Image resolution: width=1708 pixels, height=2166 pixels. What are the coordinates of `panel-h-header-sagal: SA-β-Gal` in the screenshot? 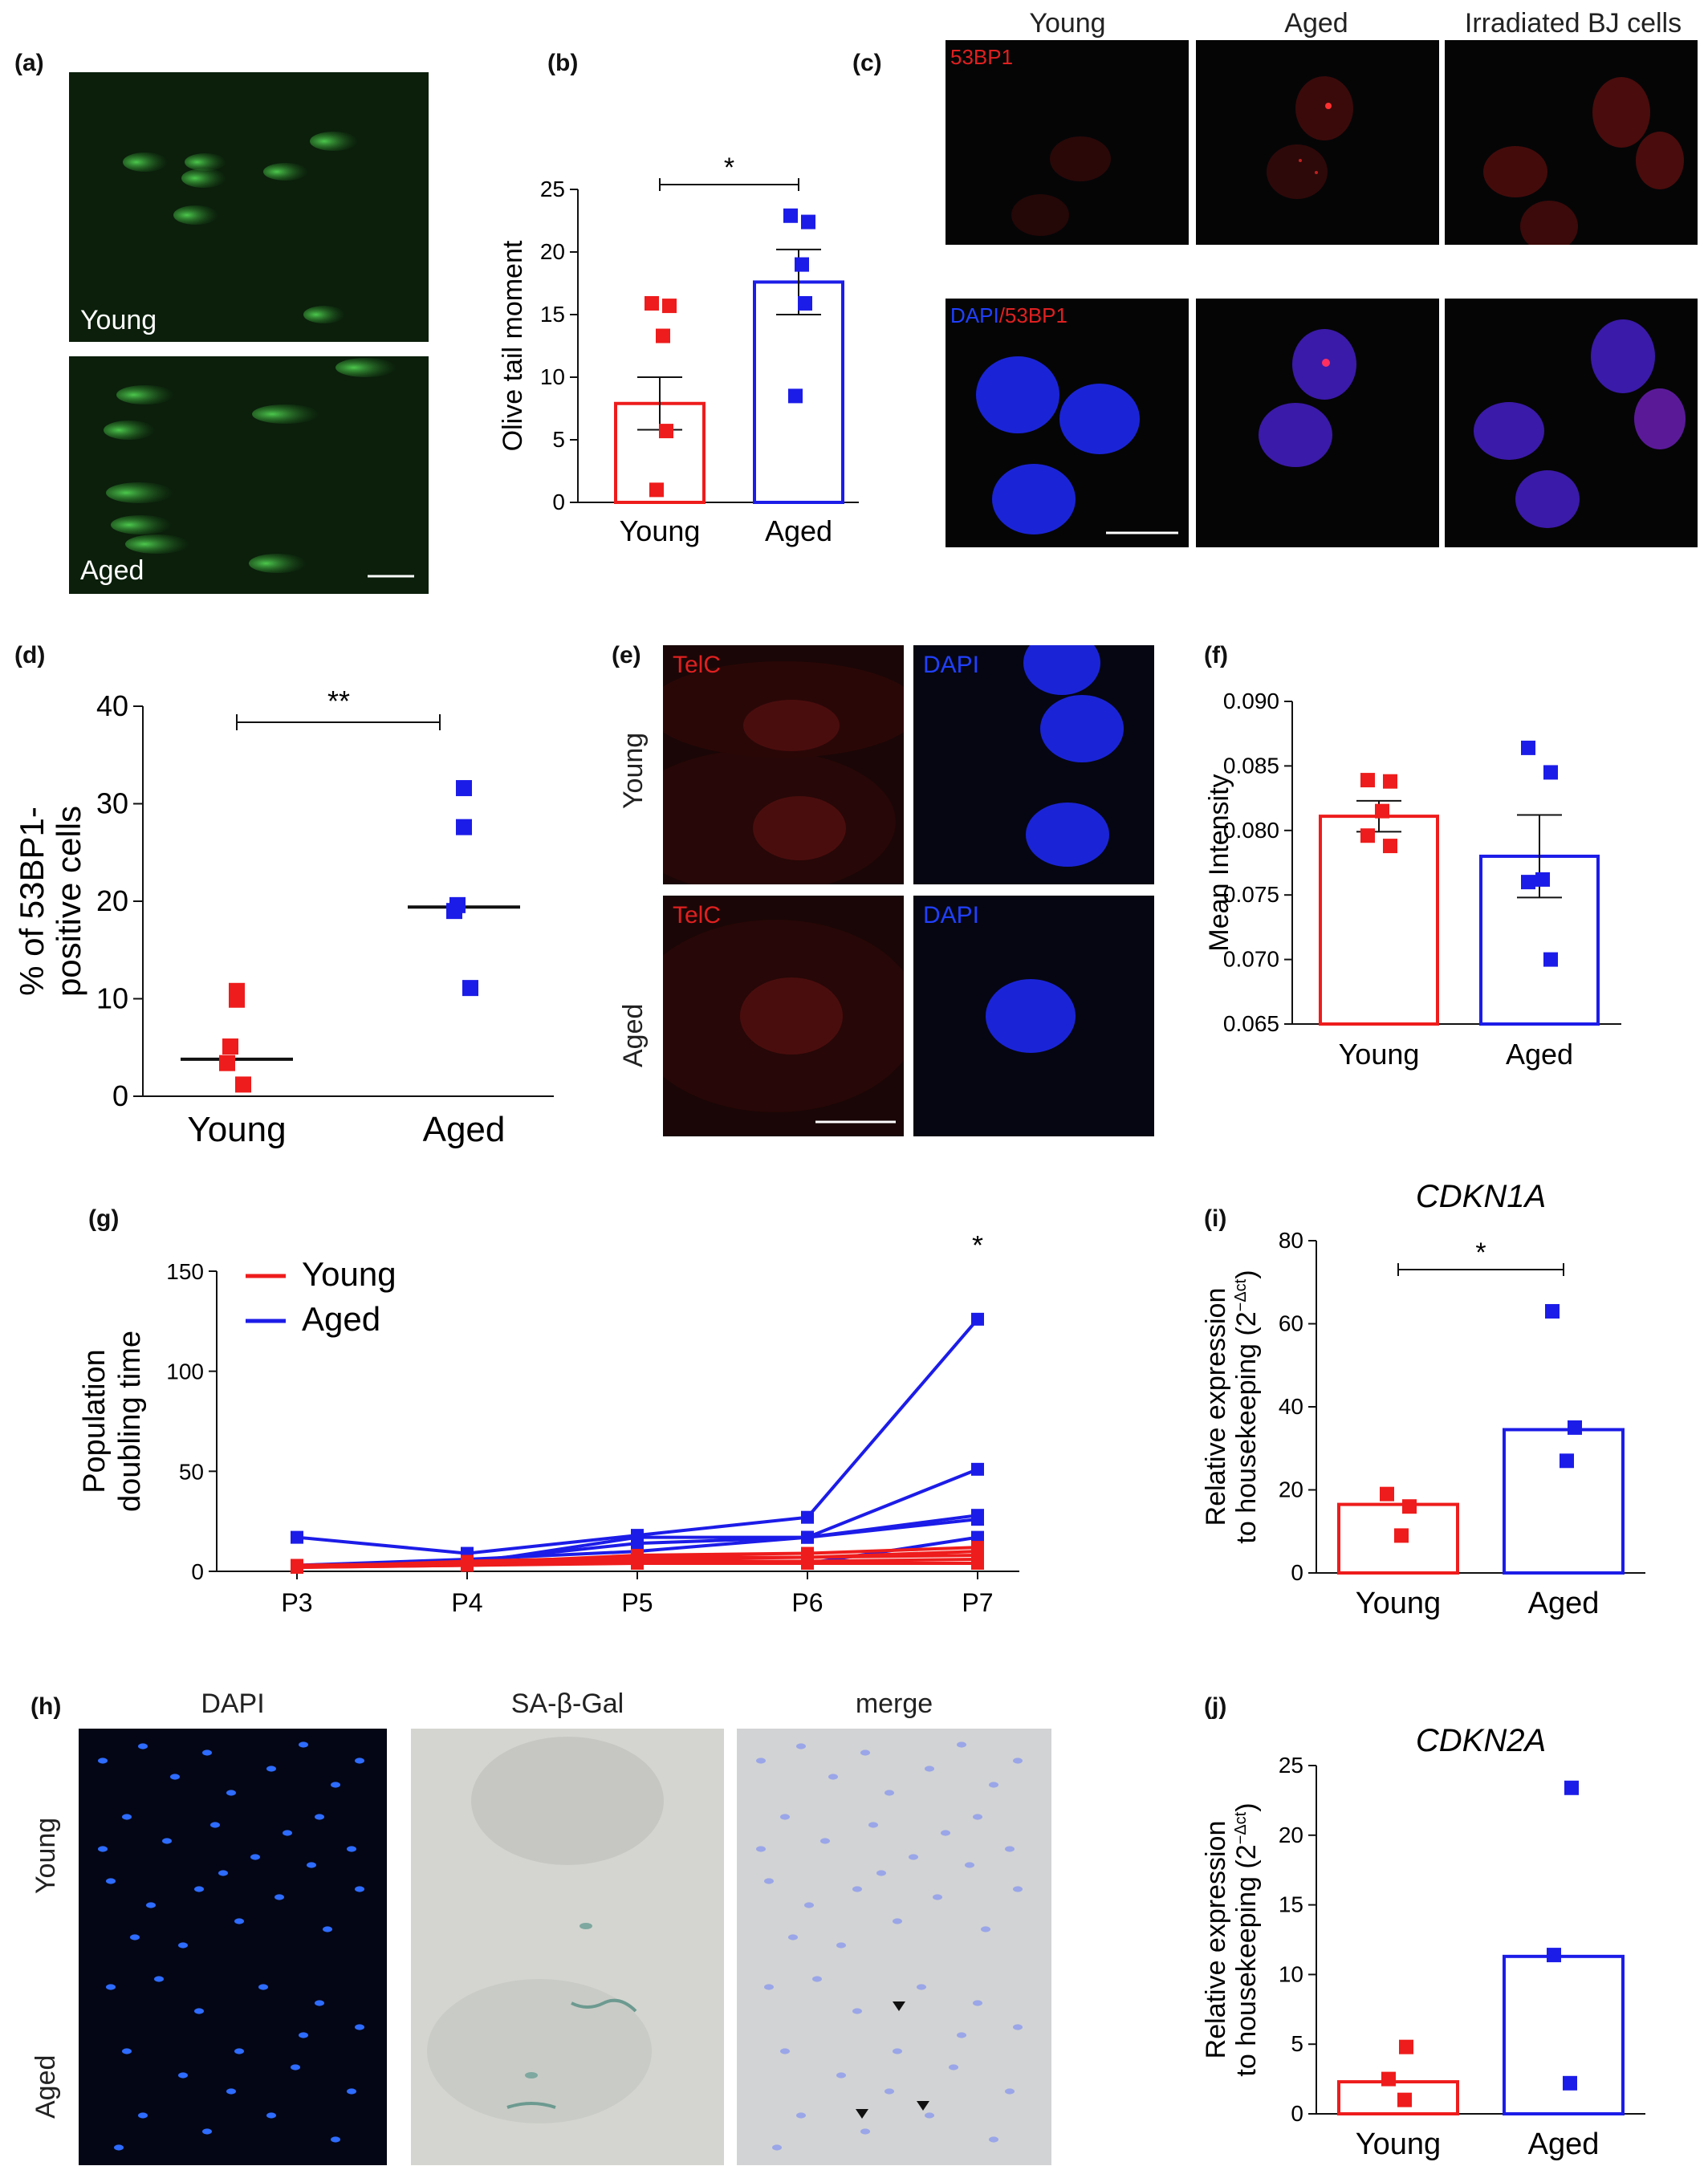 It's located at (567, 1704).